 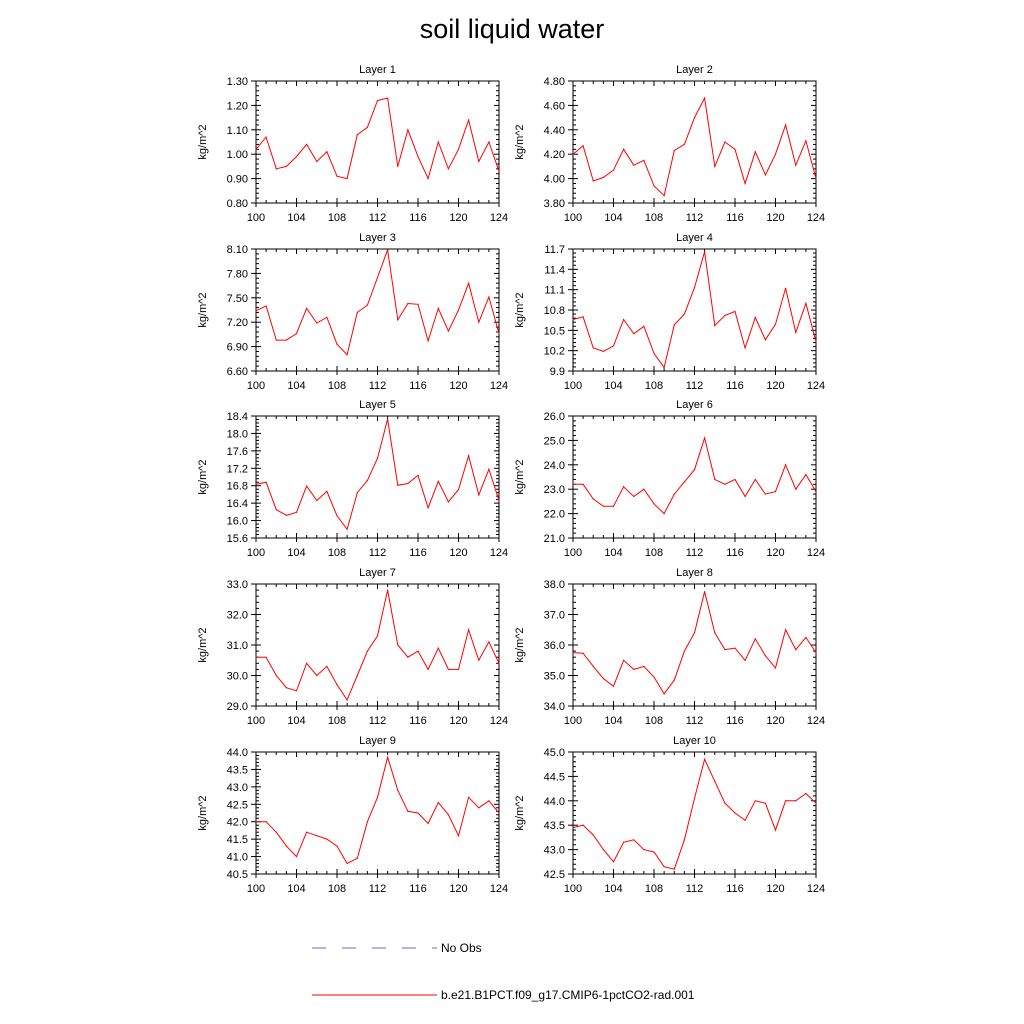 What do you see at coordinates (377, 238) in the screenshot?
I see `panel-title: Layer 3` at bounding box center [377, 238].